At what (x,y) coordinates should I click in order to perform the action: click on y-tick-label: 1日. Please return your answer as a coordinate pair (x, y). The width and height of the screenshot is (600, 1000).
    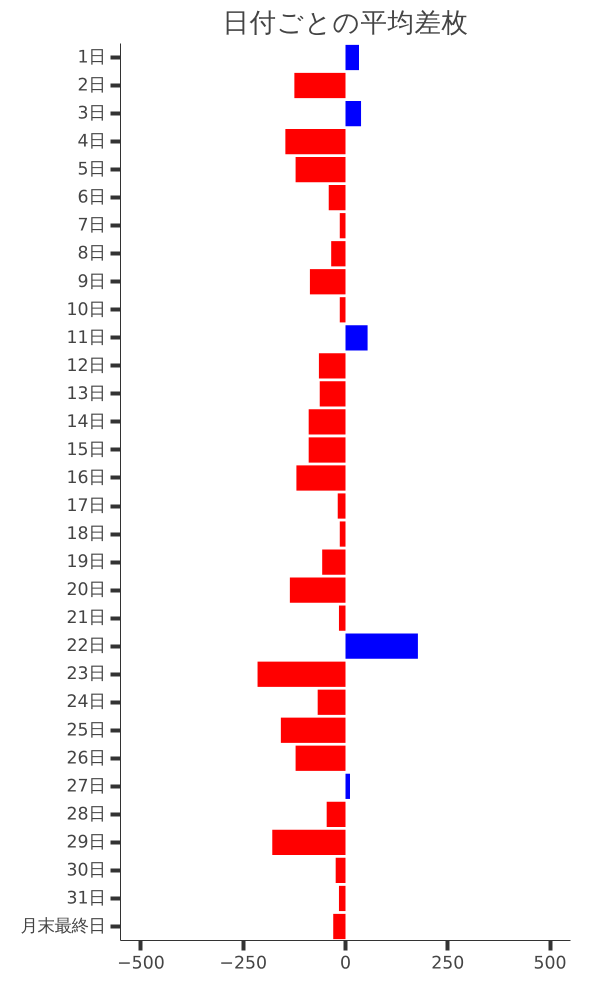
    Looking at the image, I should click on (91, 58).